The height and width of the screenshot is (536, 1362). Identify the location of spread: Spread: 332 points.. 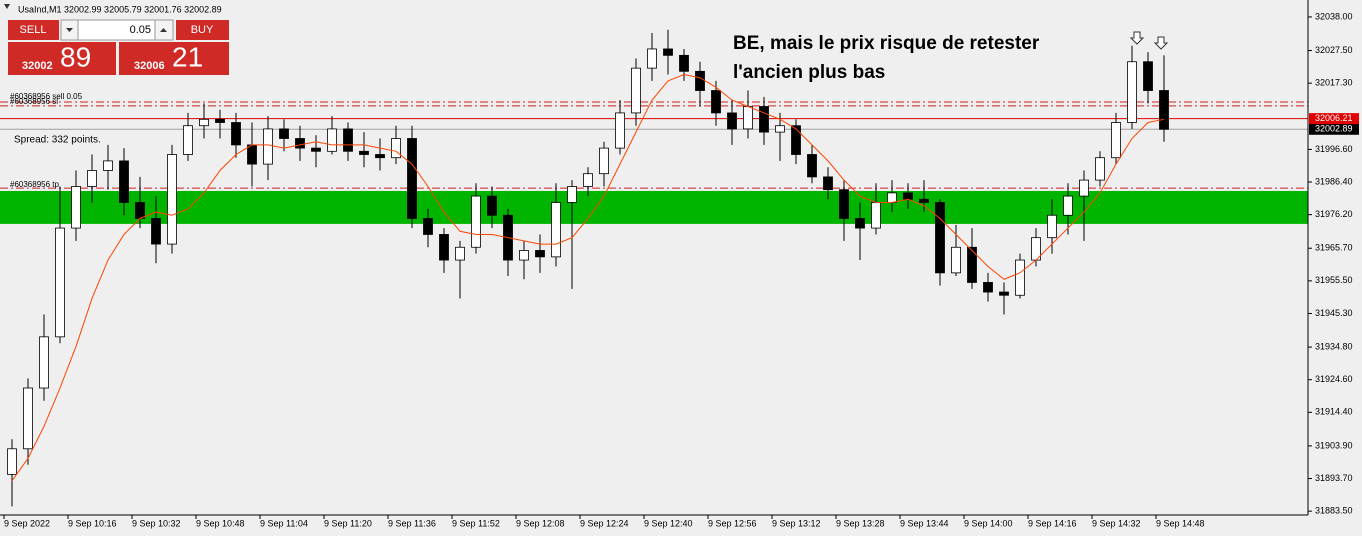
(57, 140).